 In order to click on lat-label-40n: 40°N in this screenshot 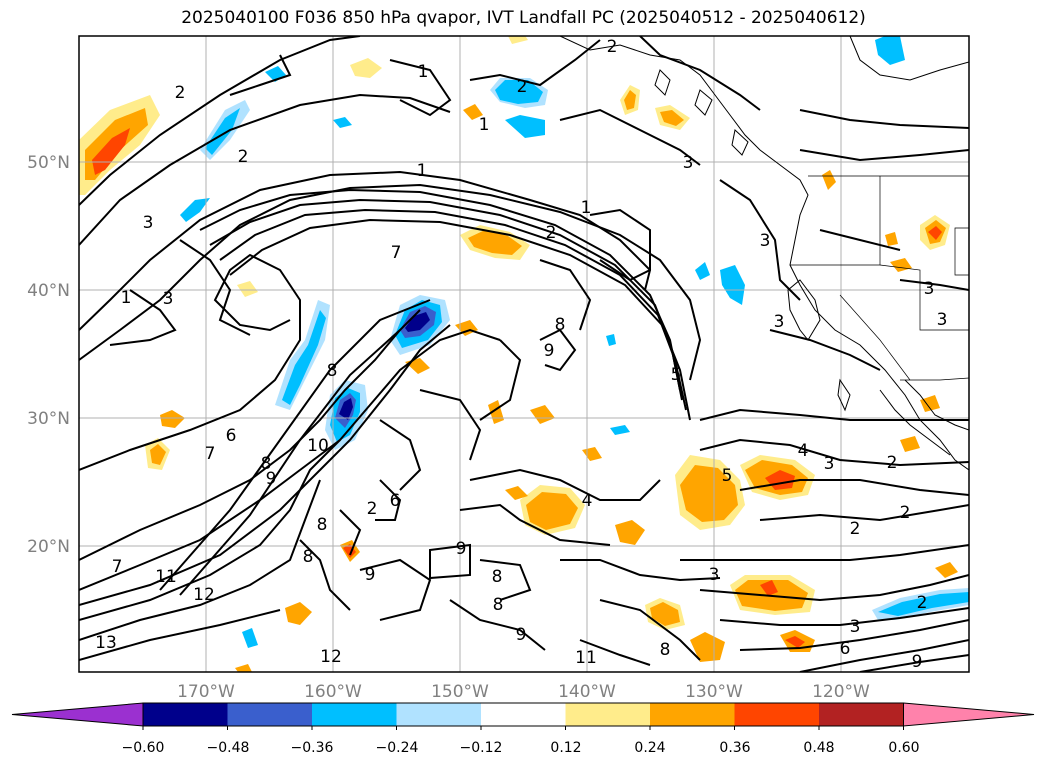, I will do `click(48, 291)`.